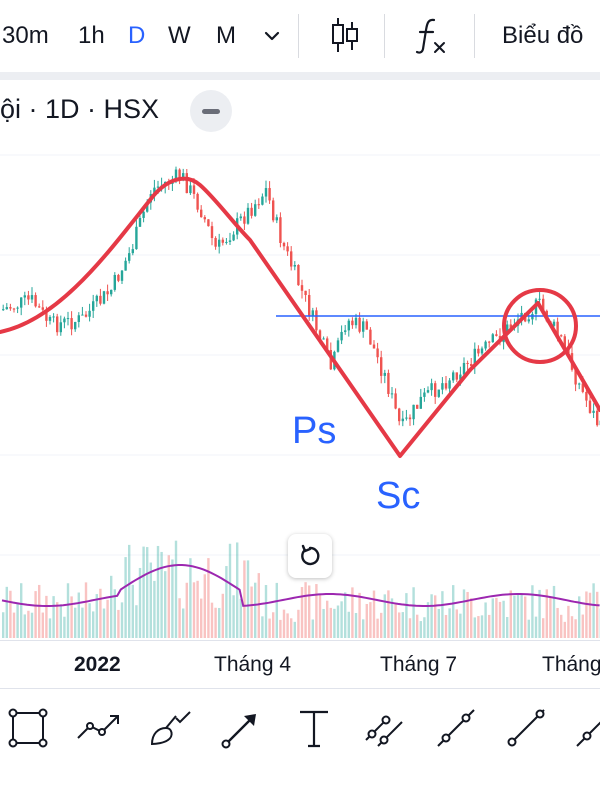 This screenshot has height=801, width=600. What do you see at coordinates (79, 109) in the screenshot?
I see `symbol-legend: ội · 1D · HSX` at bounding box center [79, 109].